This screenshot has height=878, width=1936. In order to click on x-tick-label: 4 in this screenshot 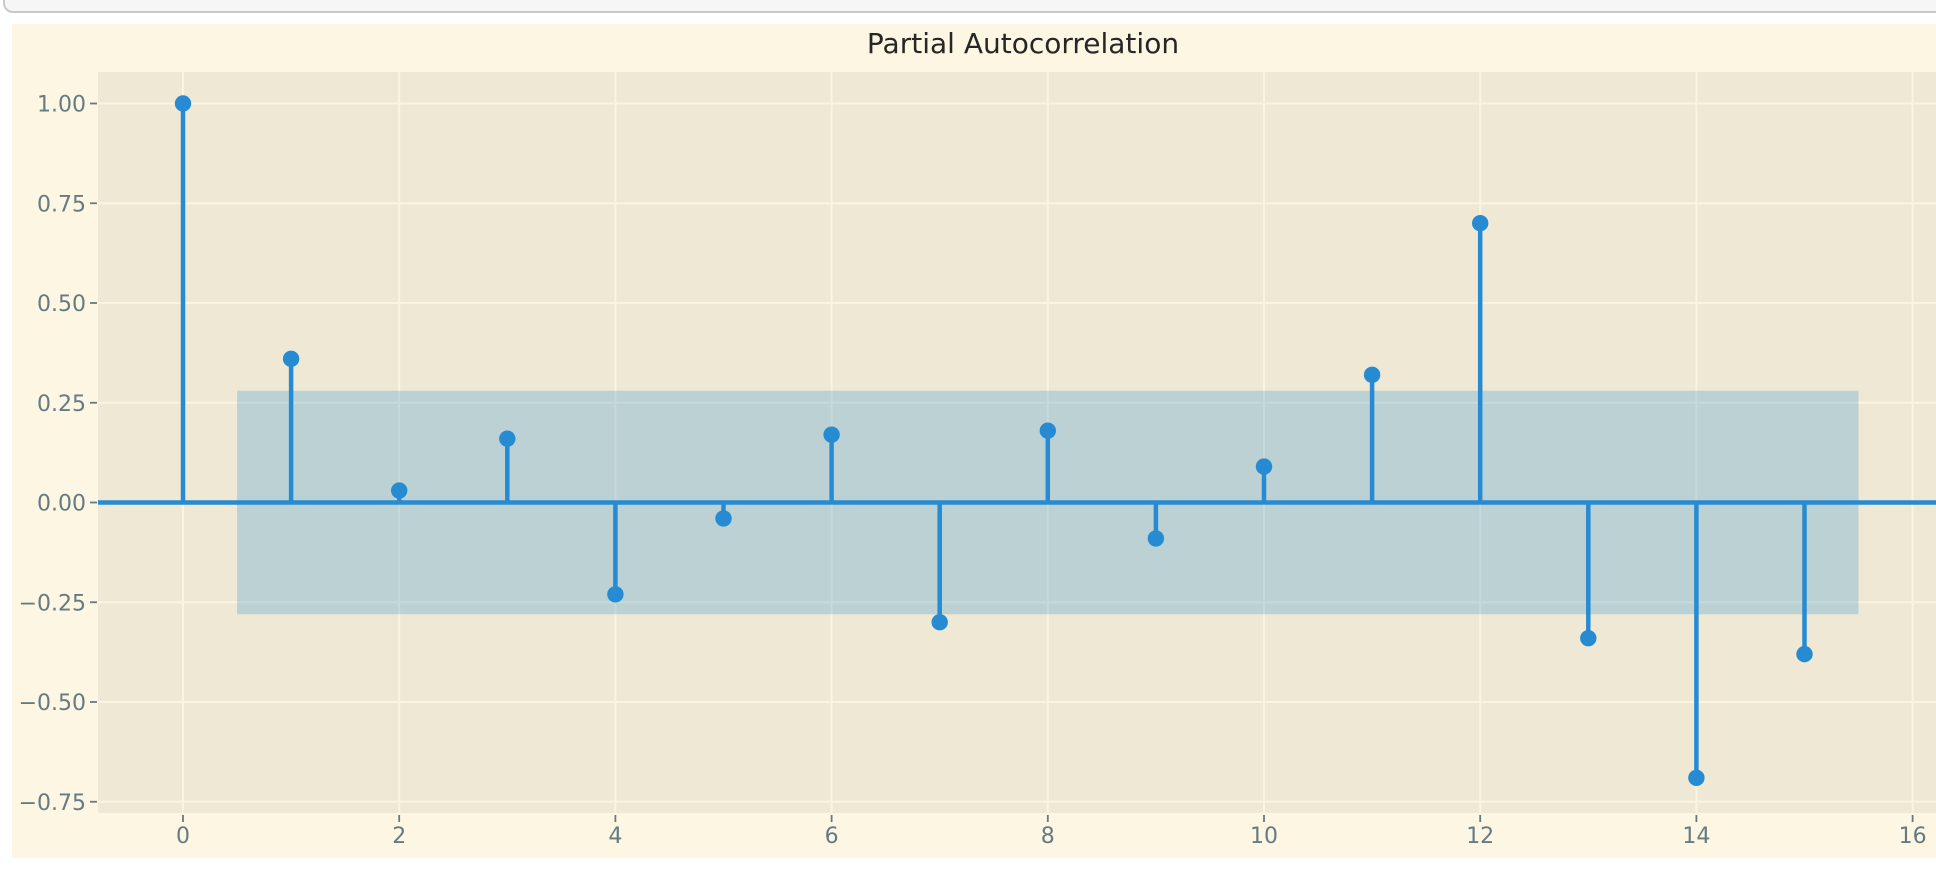, I will do `click(615, 836)`.